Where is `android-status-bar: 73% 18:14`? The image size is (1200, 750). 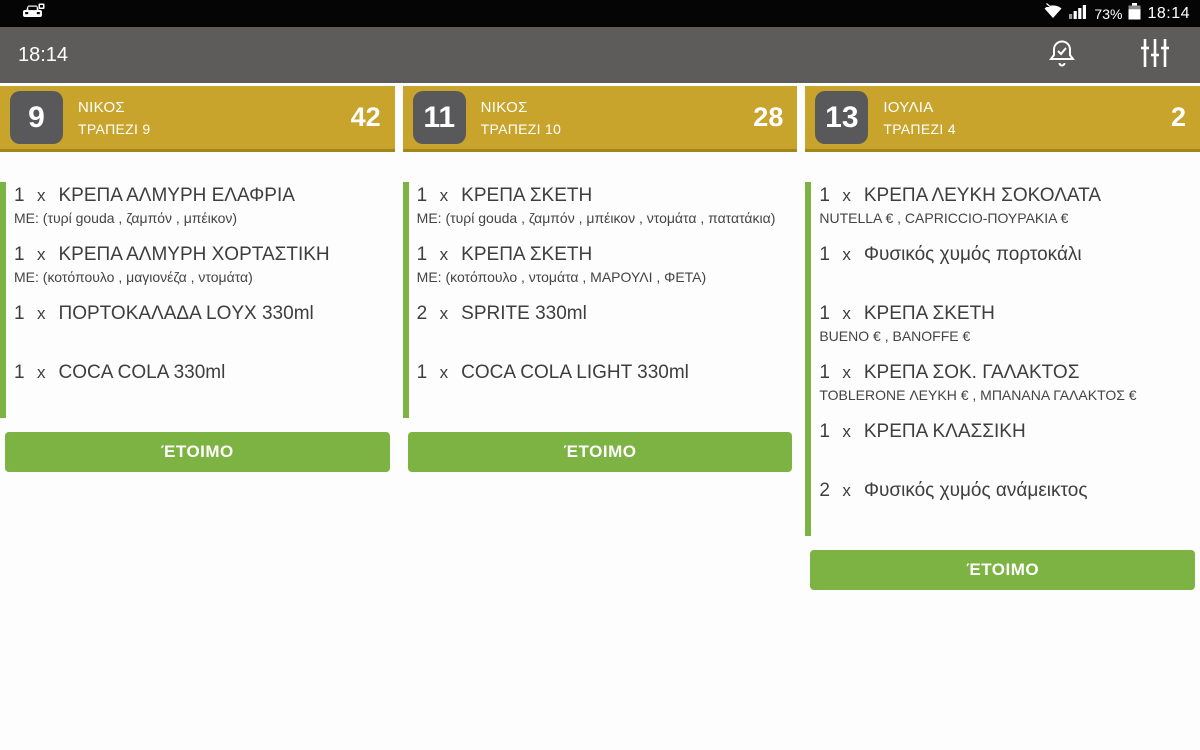
android-status-bar: 73% 18:14 is located at coordinates (600, 13).